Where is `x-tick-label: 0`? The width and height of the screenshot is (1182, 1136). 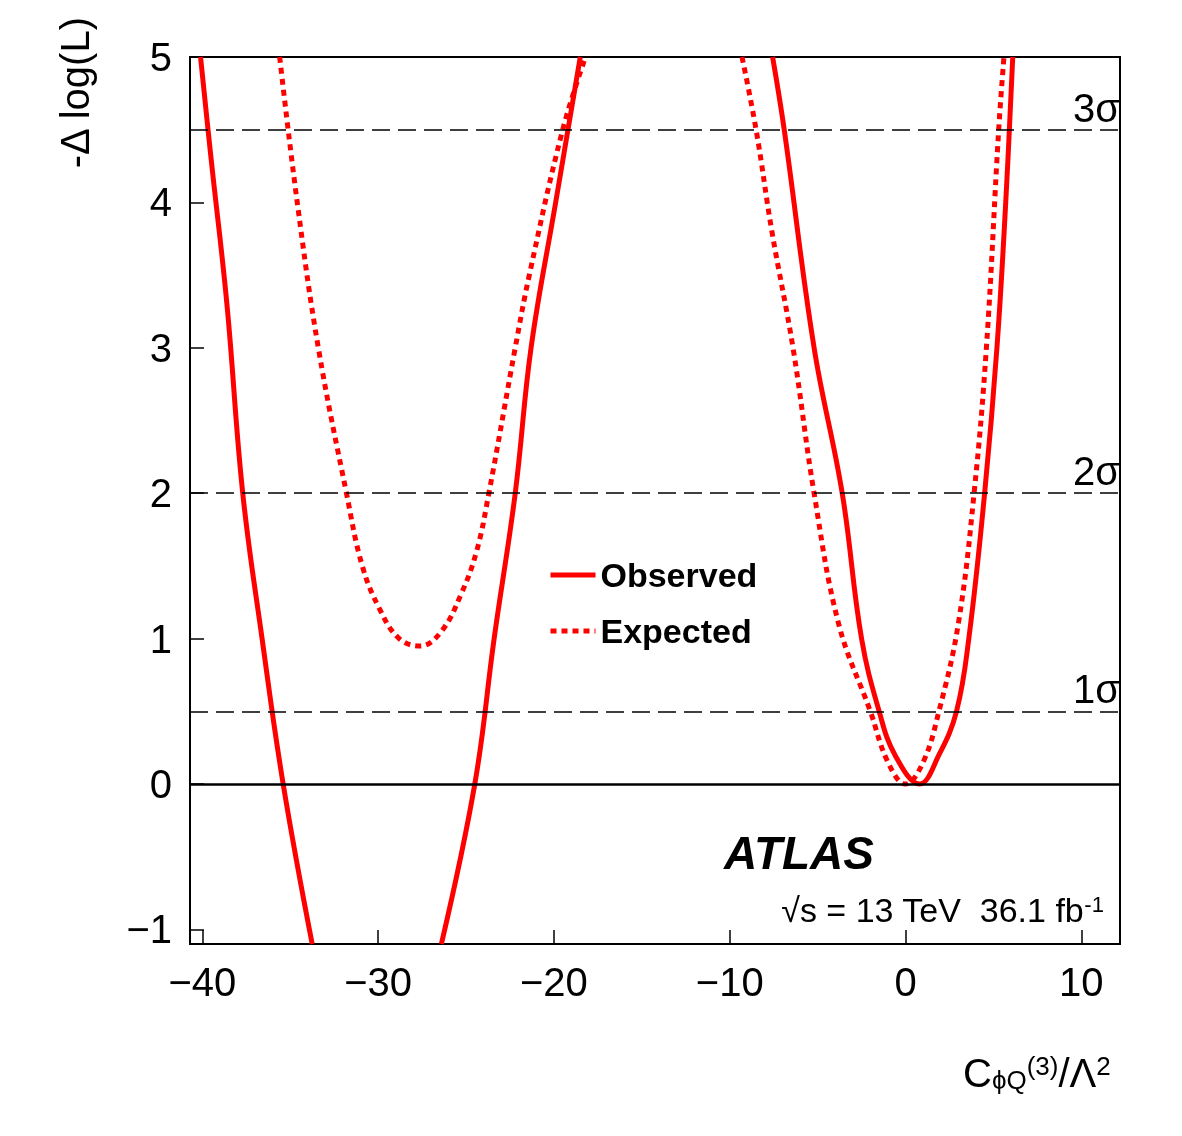
x-tick-label: 0 is located at coordinates (905, 982).